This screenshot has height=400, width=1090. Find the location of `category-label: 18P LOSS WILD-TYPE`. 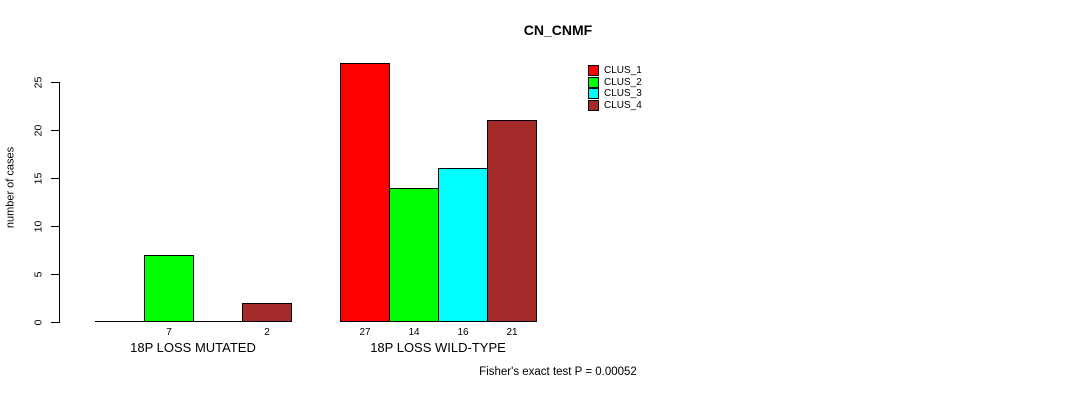

category-label: 18P LOSS WILD-TYPE is located at coordinates (438, 347).